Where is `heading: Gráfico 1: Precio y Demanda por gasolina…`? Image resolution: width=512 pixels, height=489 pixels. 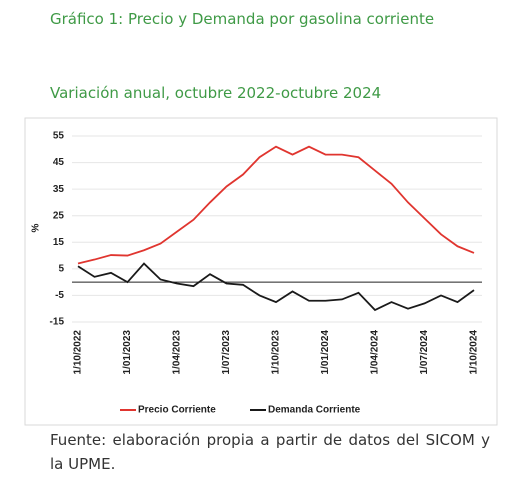 heading: Gráfico 1: Precio y Demanda por gasolina… is located at coordinates (242, 19).